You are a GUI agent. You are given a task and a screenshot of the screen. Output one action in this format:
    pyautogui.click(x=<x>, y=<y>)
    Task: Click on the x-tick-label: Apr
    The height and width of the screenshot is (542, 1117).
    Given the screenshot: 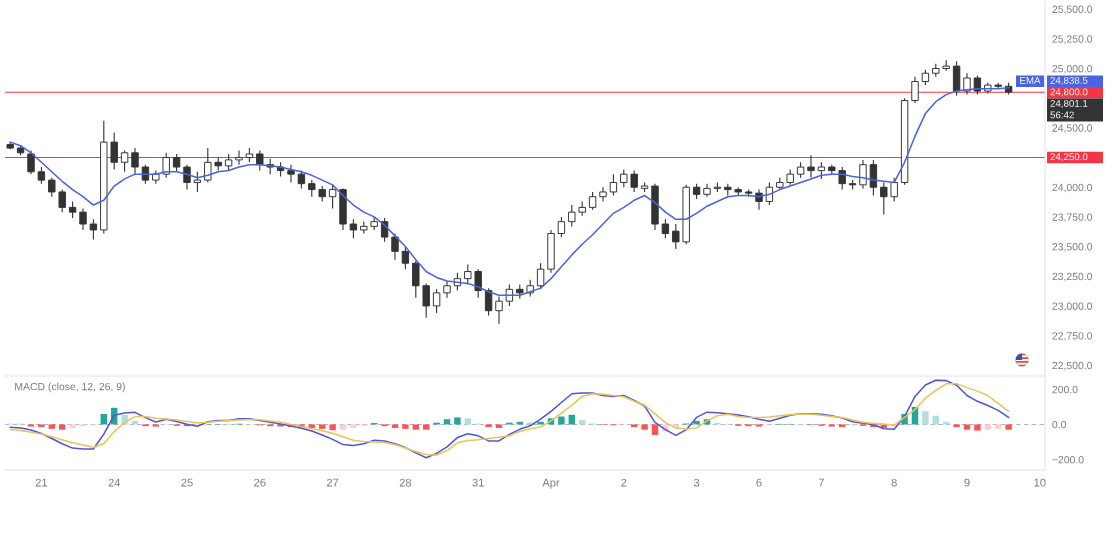 What is the action you would take?
    pyautogui.click(x=551, y=483)
    